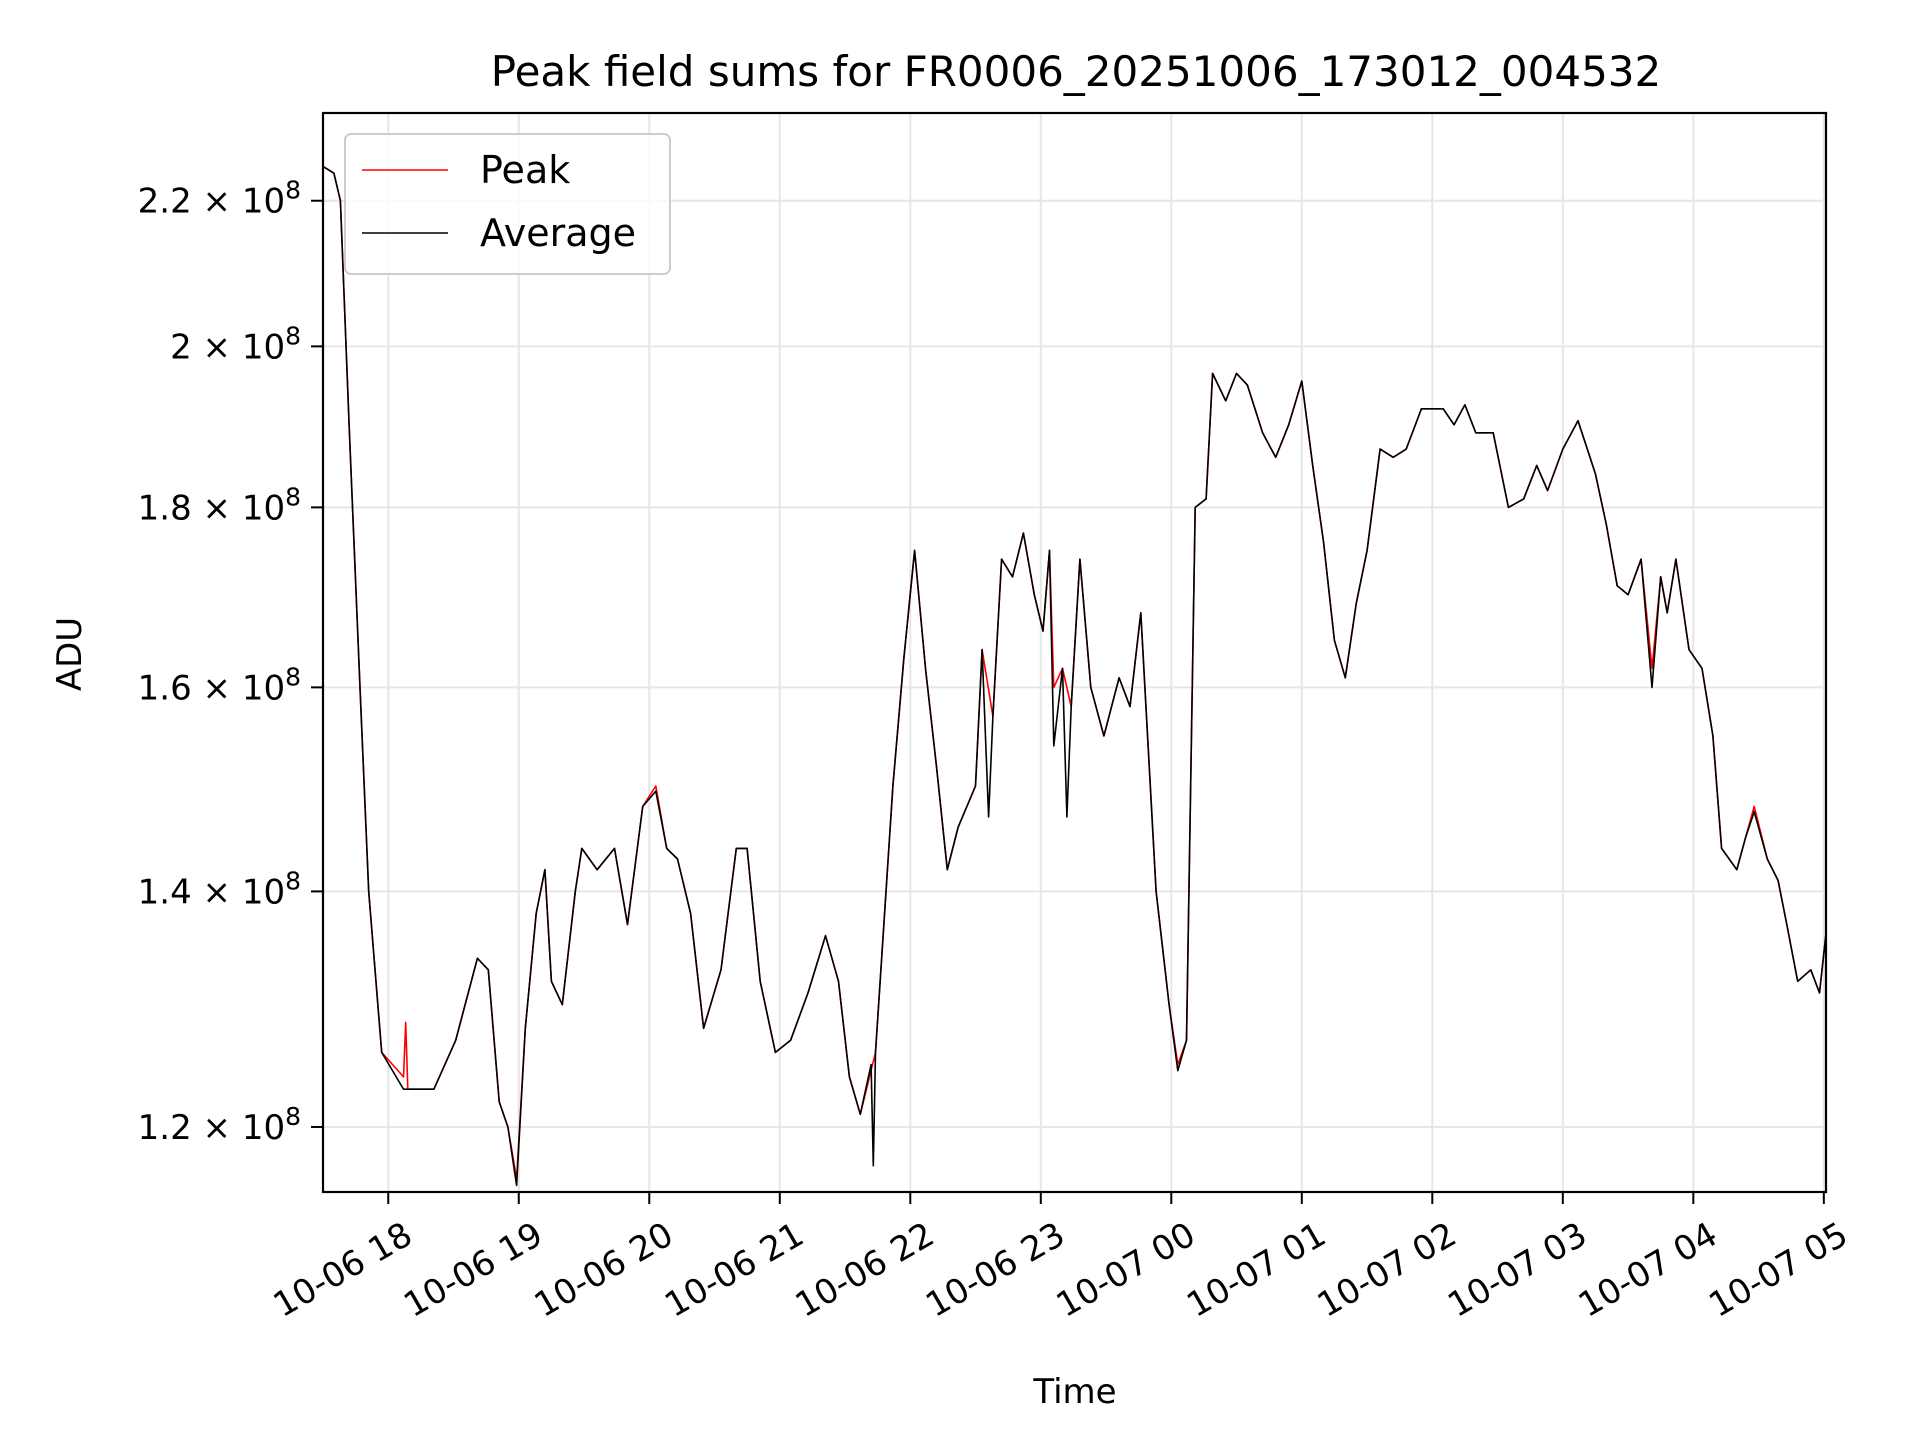 The image size is (1920, 1440). What do you see at coordinates (1074, 1392) in the screenshot?
I see `x-axis-label: Time` at bounding box center [1074, 1392].